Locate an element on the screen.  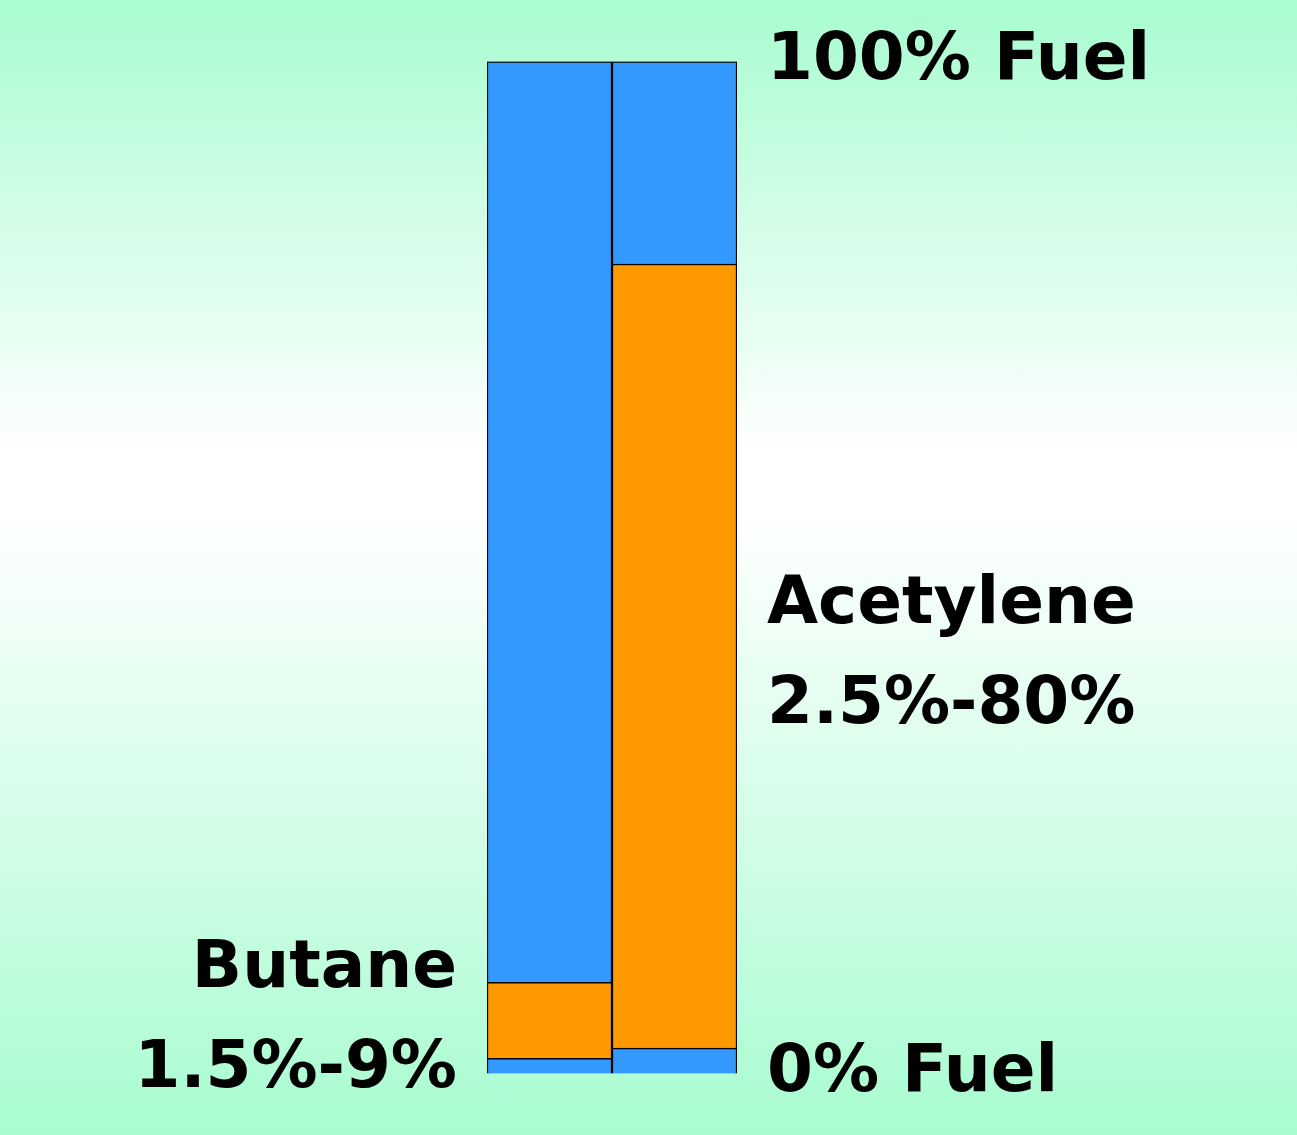
y-tick-label: 0% Fuel is located at coordinates (913, 1068).